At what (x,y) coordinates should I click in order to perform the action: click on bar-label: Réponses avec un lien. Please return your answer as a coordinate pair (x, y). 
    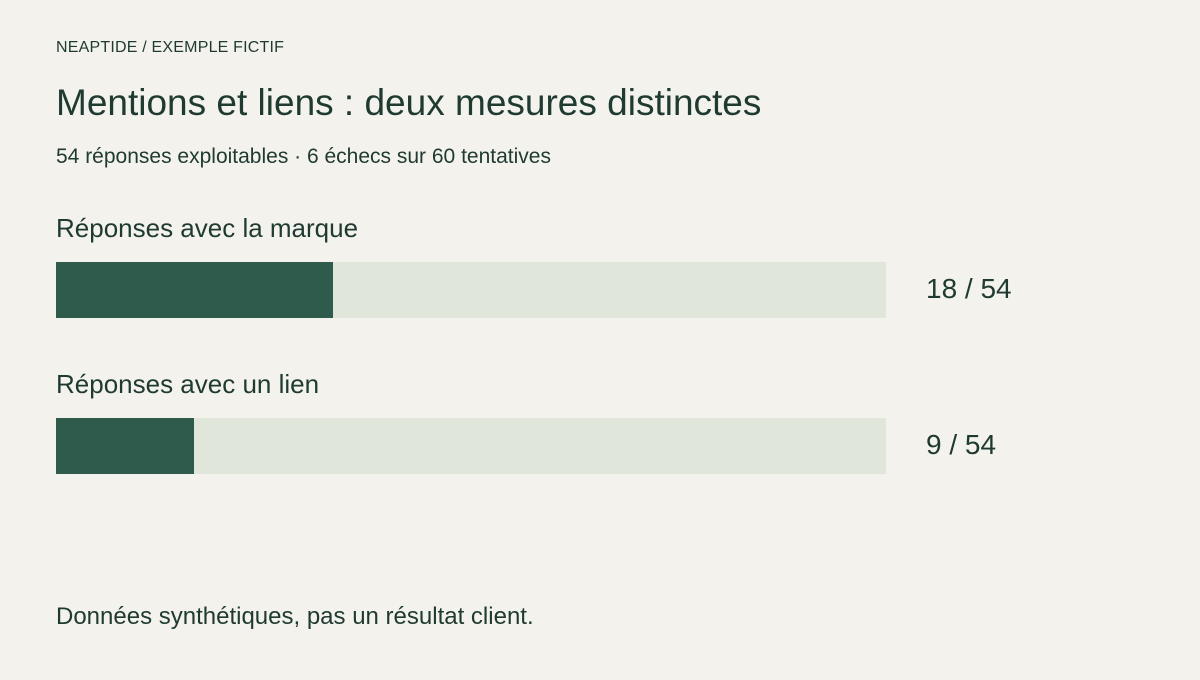
    Looking at the image, I should click on (188, 384).